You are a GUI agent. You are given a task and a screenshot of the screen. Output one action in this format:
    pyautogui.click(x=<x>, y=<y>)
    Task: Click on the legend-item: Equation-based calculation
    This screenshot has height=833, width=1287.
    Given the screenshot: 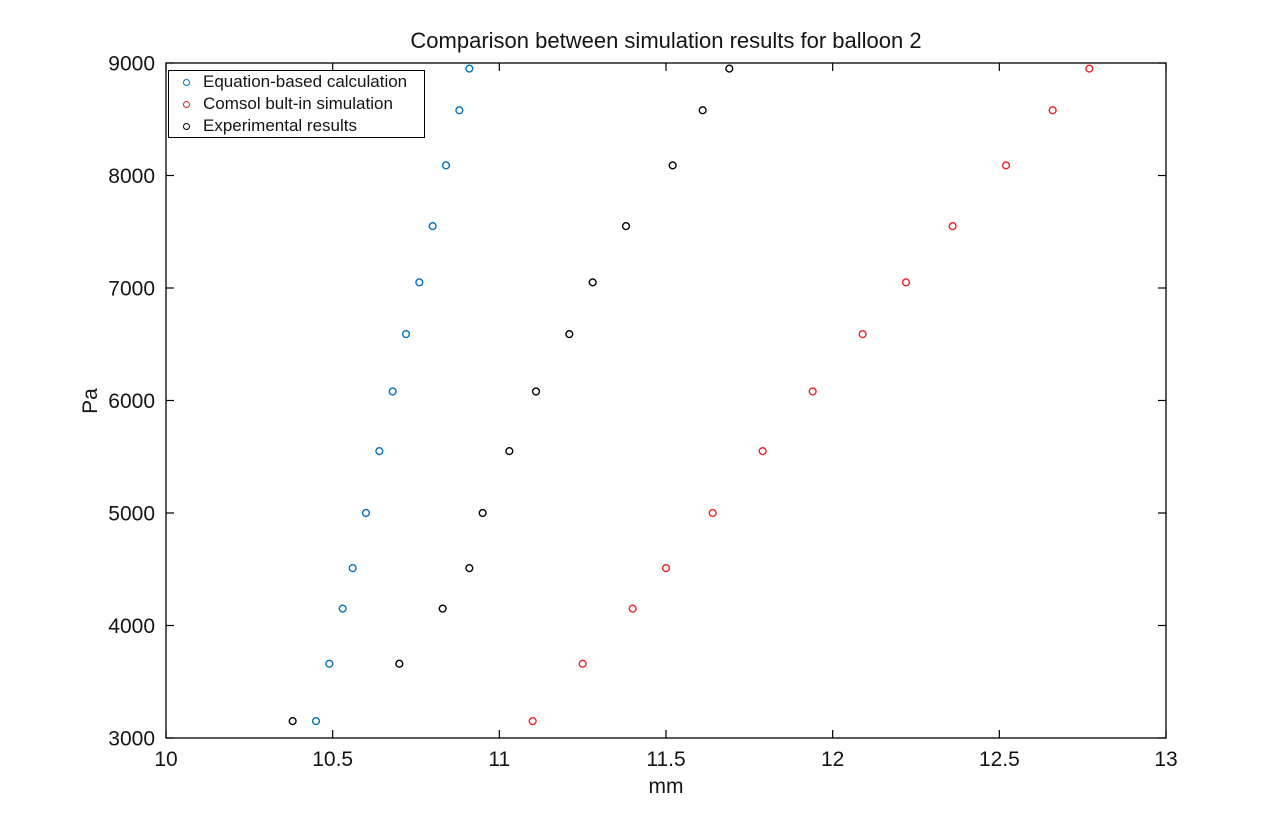 What is the action you would take?
    pyautogui.click(x=296, y=82)
    